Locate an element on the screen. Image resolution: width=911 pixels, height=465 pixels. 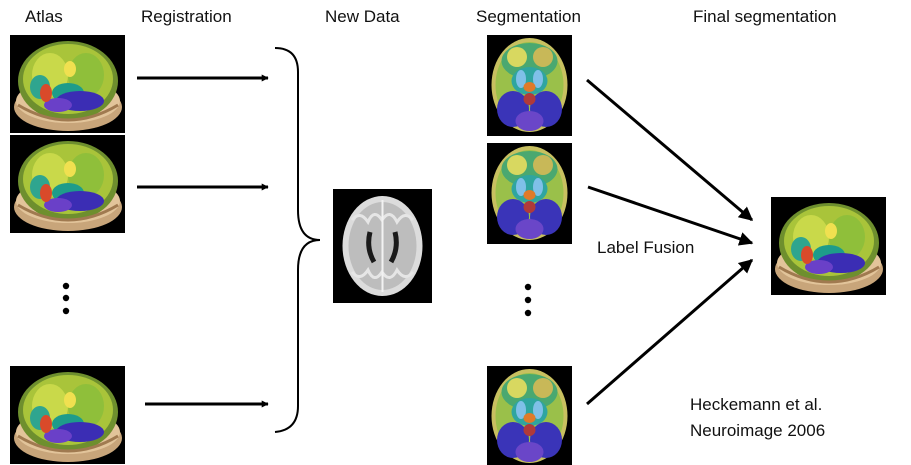
citation-journal: Neuroimage 2006 is located at coordinates (758, 430).